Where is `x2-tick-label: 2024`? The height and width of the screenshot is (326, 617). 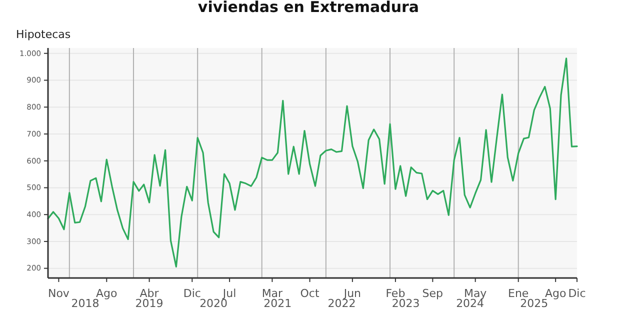
x2-tick-label: 2024 is located at coordinates (470, 303).